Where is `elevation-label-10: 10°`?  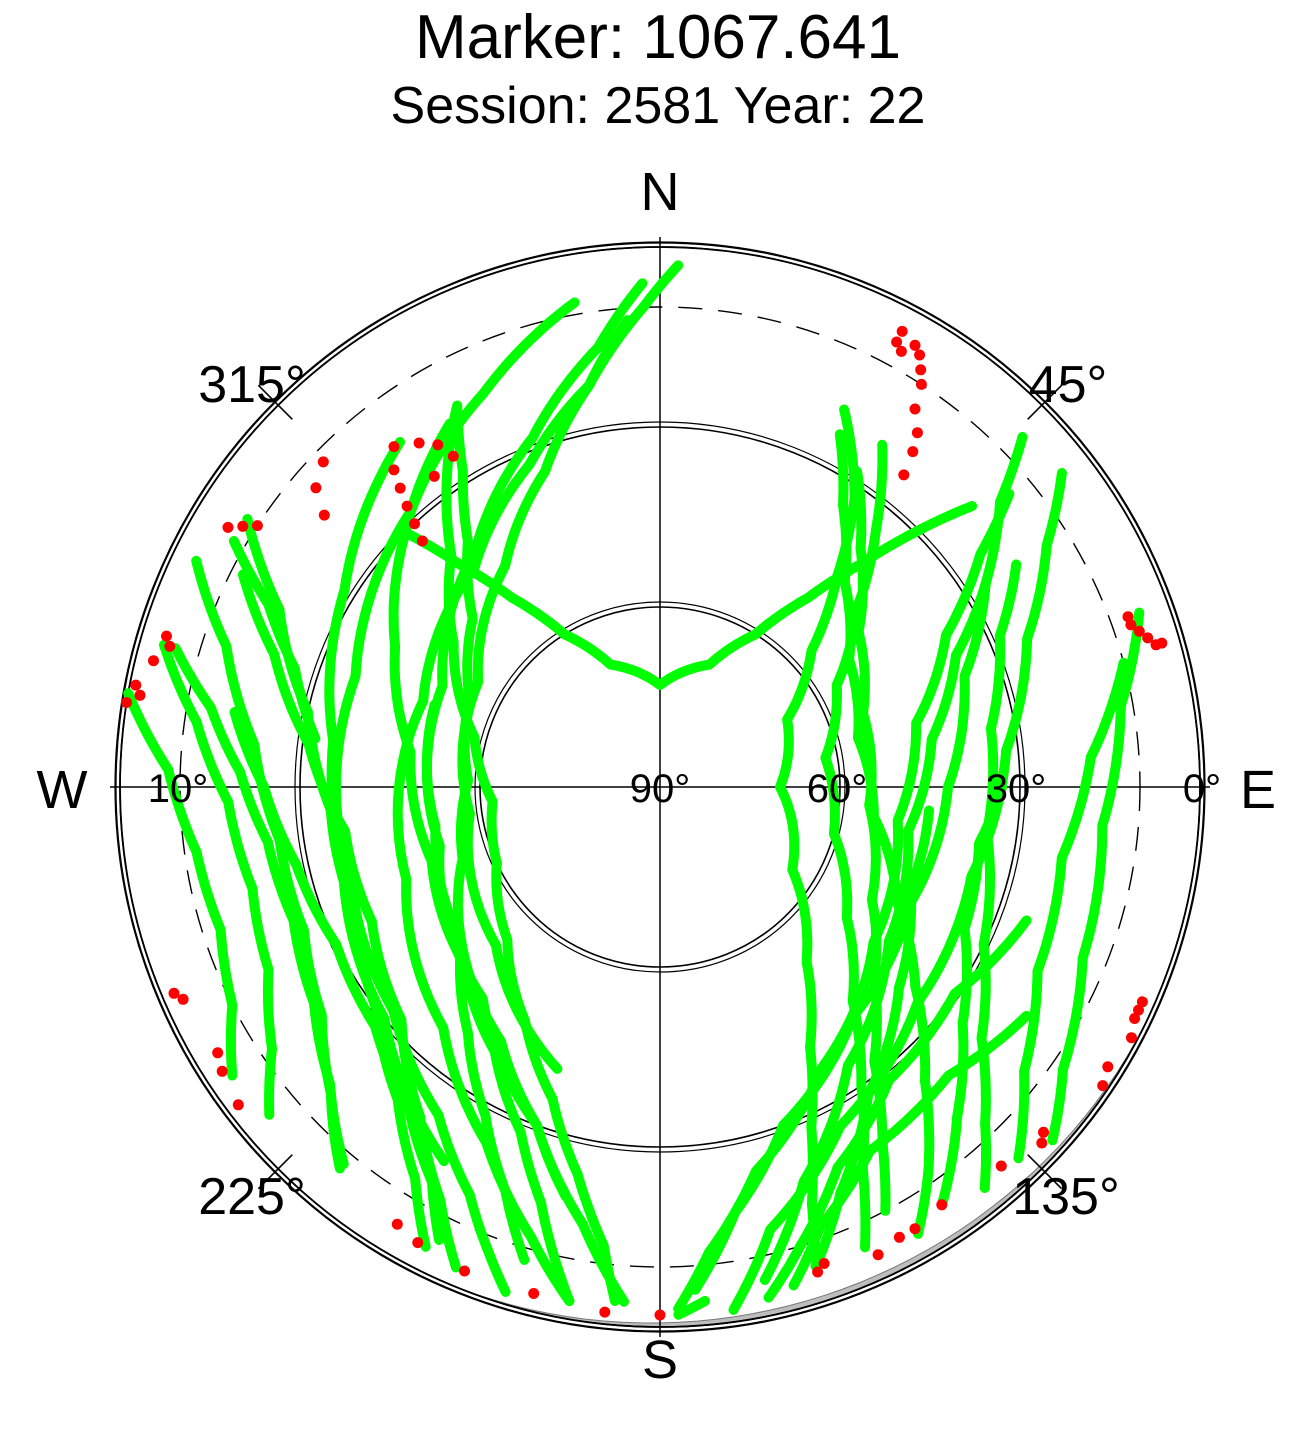
elevation-label-10: 10° is located at coordinates (178, 789).